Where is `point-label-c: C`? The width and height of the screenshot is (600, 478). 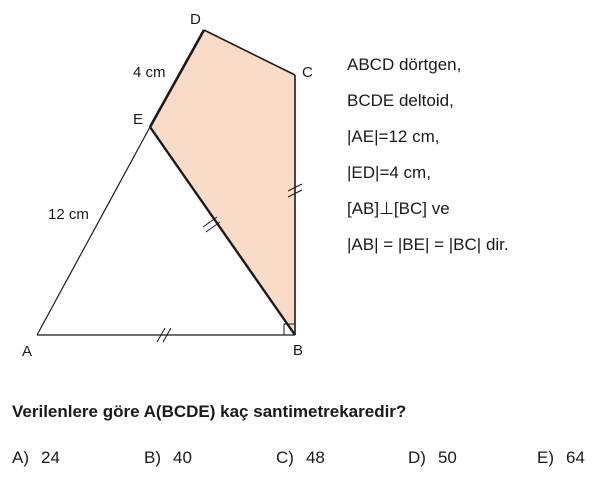 point-label-c: C is located at coordinates (307, 72).